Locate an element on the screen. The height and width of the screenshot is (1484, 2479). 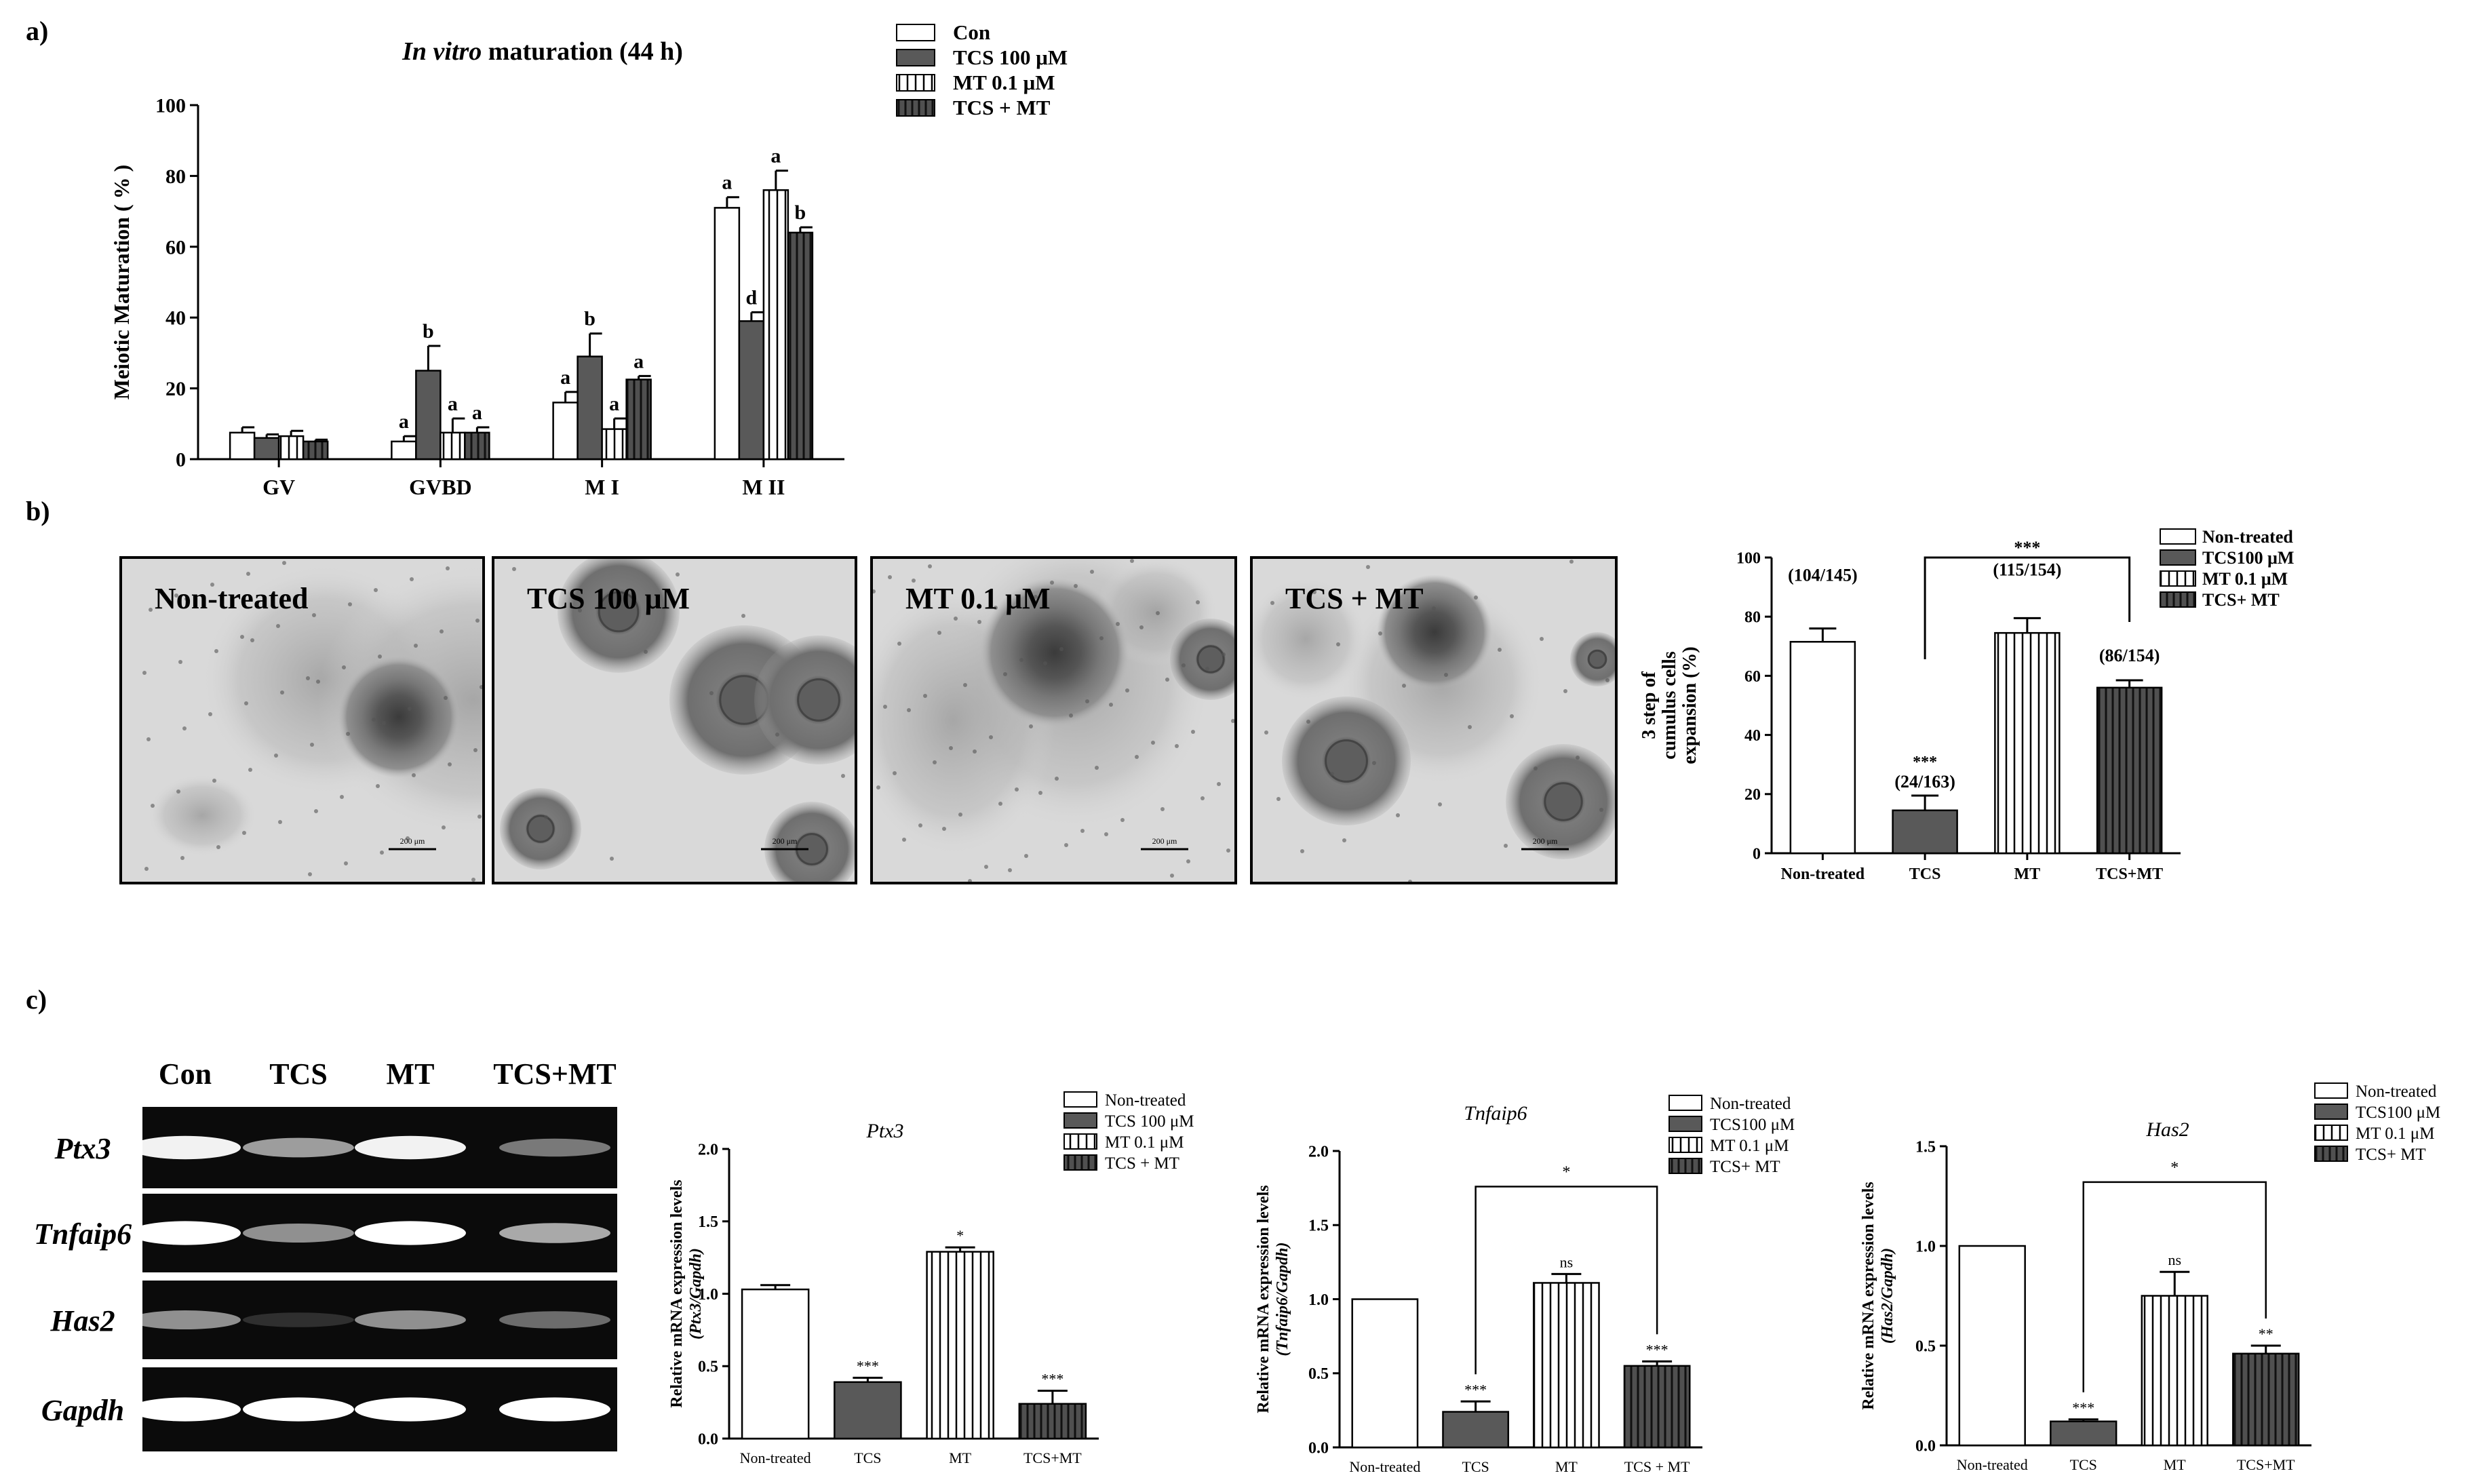
chart-c3-y-tick-label: 0.0 is located at coordinates (1925, 1446).